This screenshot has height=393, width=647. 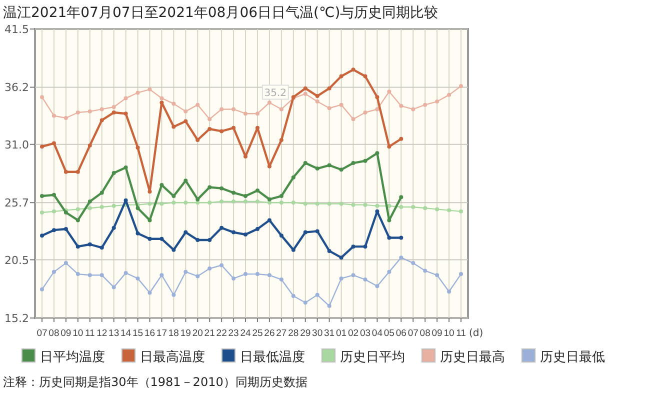 I want to click on x-tick-label: 06, so click(x=401, y=333).